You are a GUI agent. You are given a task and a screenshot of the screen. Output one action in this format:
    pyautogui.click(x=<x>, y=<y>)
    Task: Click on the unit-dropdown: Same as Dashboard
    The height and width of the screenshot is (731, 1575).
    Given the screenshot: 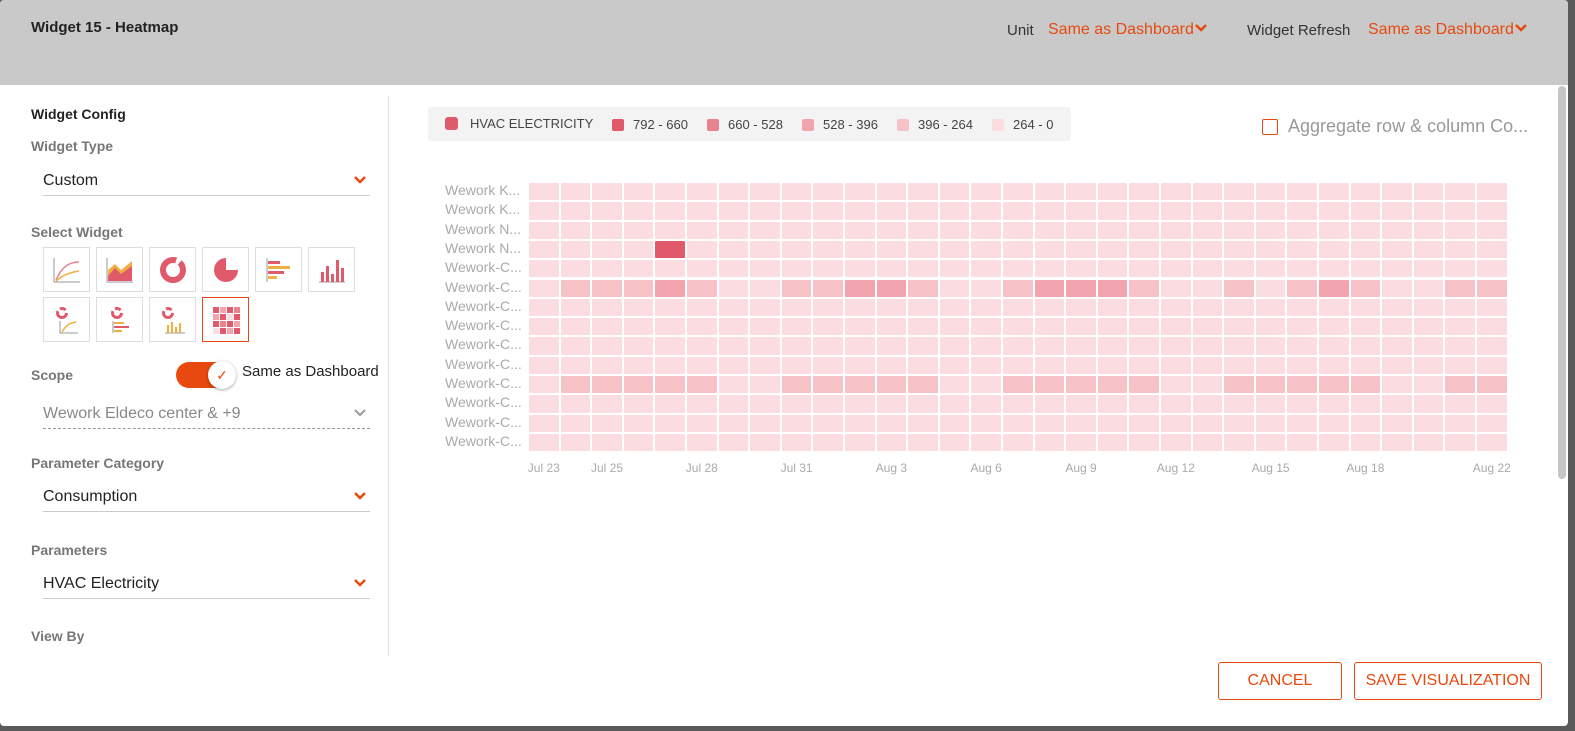 What is the action you would take?
    pyautogui.click(x=1121, y=29)
    